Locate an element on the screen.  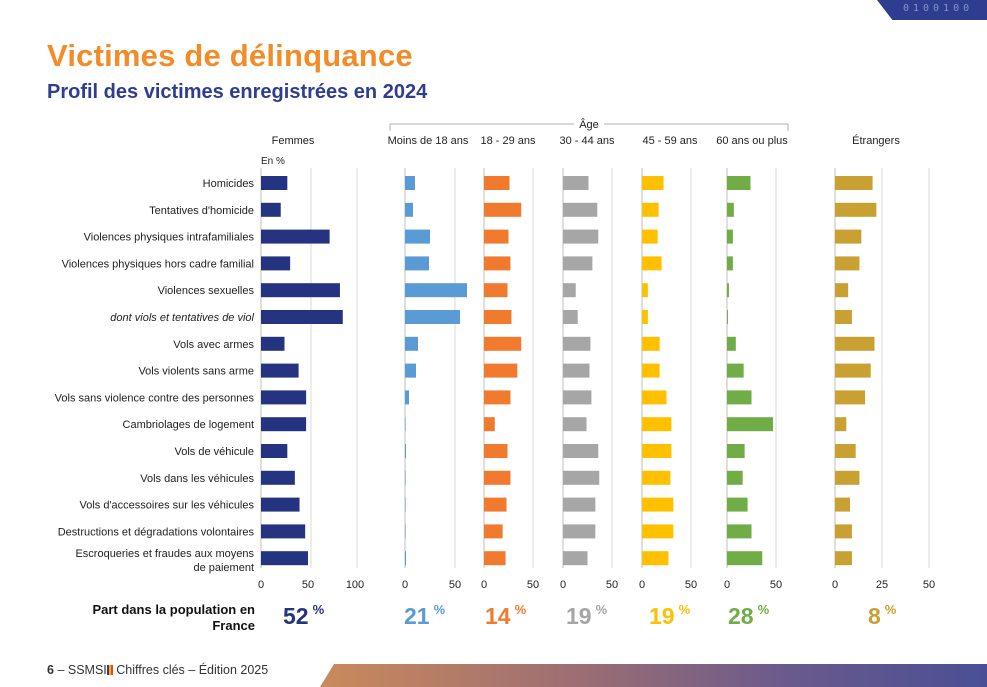
series-header-4: 45 - 59 ans is located at coordinates (670, 141).